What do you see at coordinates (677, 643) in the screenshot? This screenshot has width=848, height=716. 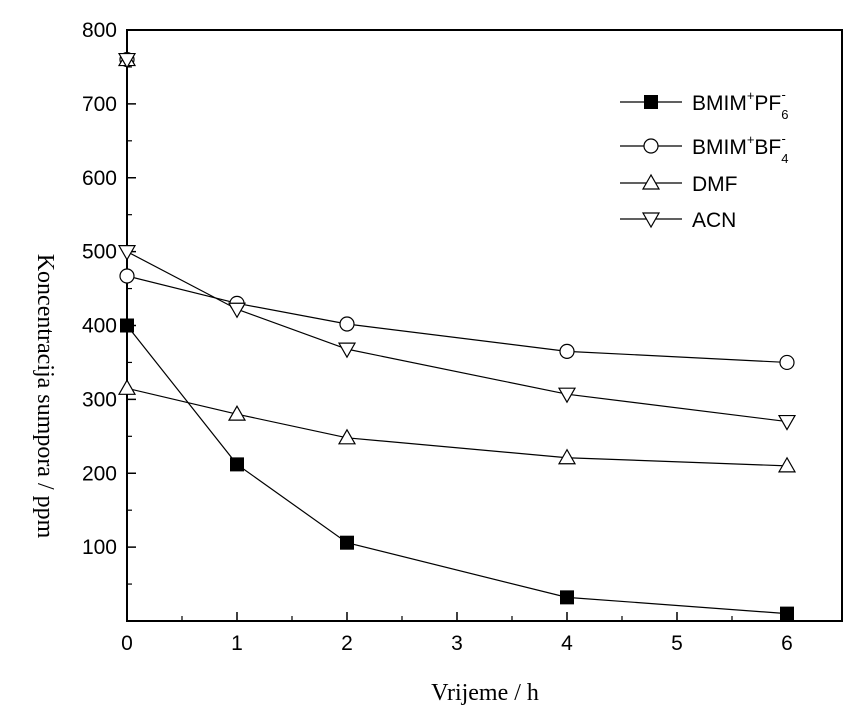 I see `x-tick-label: 5` at bounding box center [677, 643].